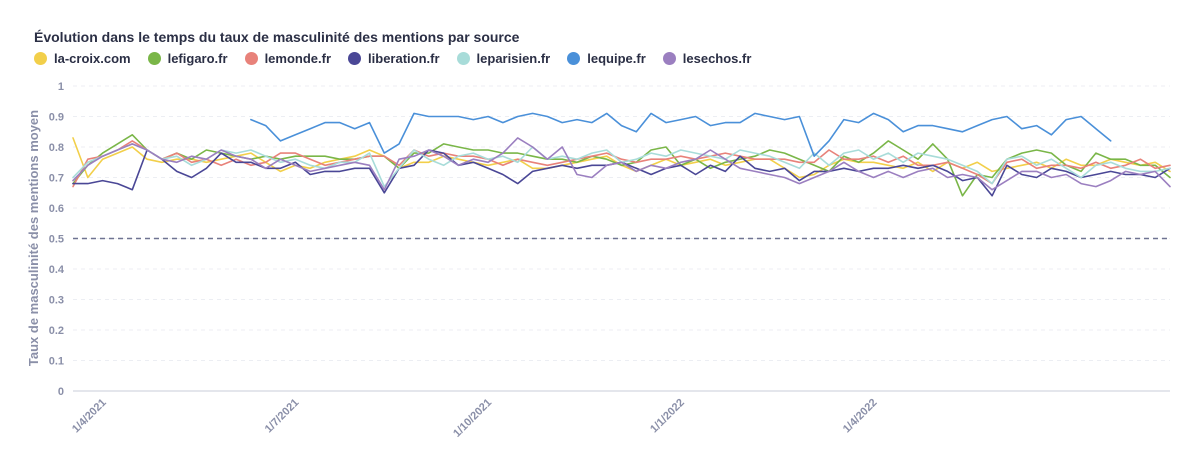 The height and width of the screenshot is (461, 1200). Describe the element at coordinates (92, 58) in the screenshot. I see `legend-label: la-croix.com` at that location.